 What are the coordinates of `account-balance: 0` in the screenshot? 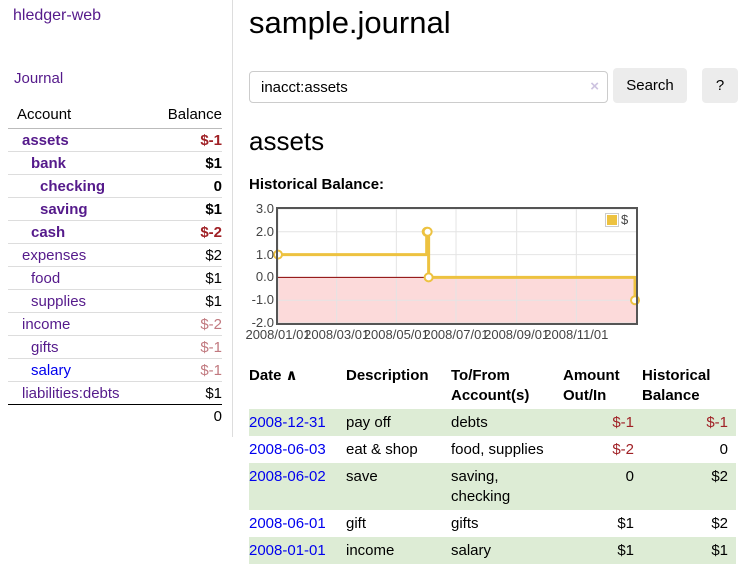 It's located at (187, 186).